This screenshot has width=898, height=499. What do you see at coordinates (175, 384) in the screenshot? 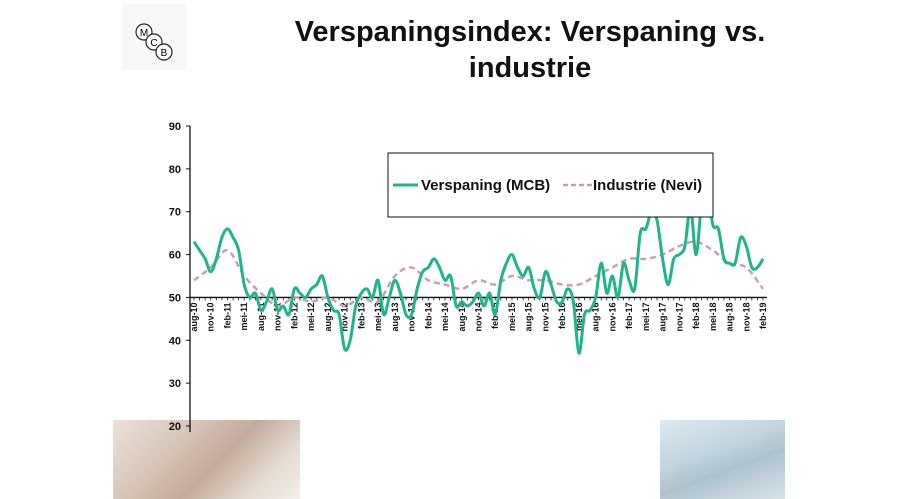
I see `y-tick-label: 30` at bounding box center [175, 384].